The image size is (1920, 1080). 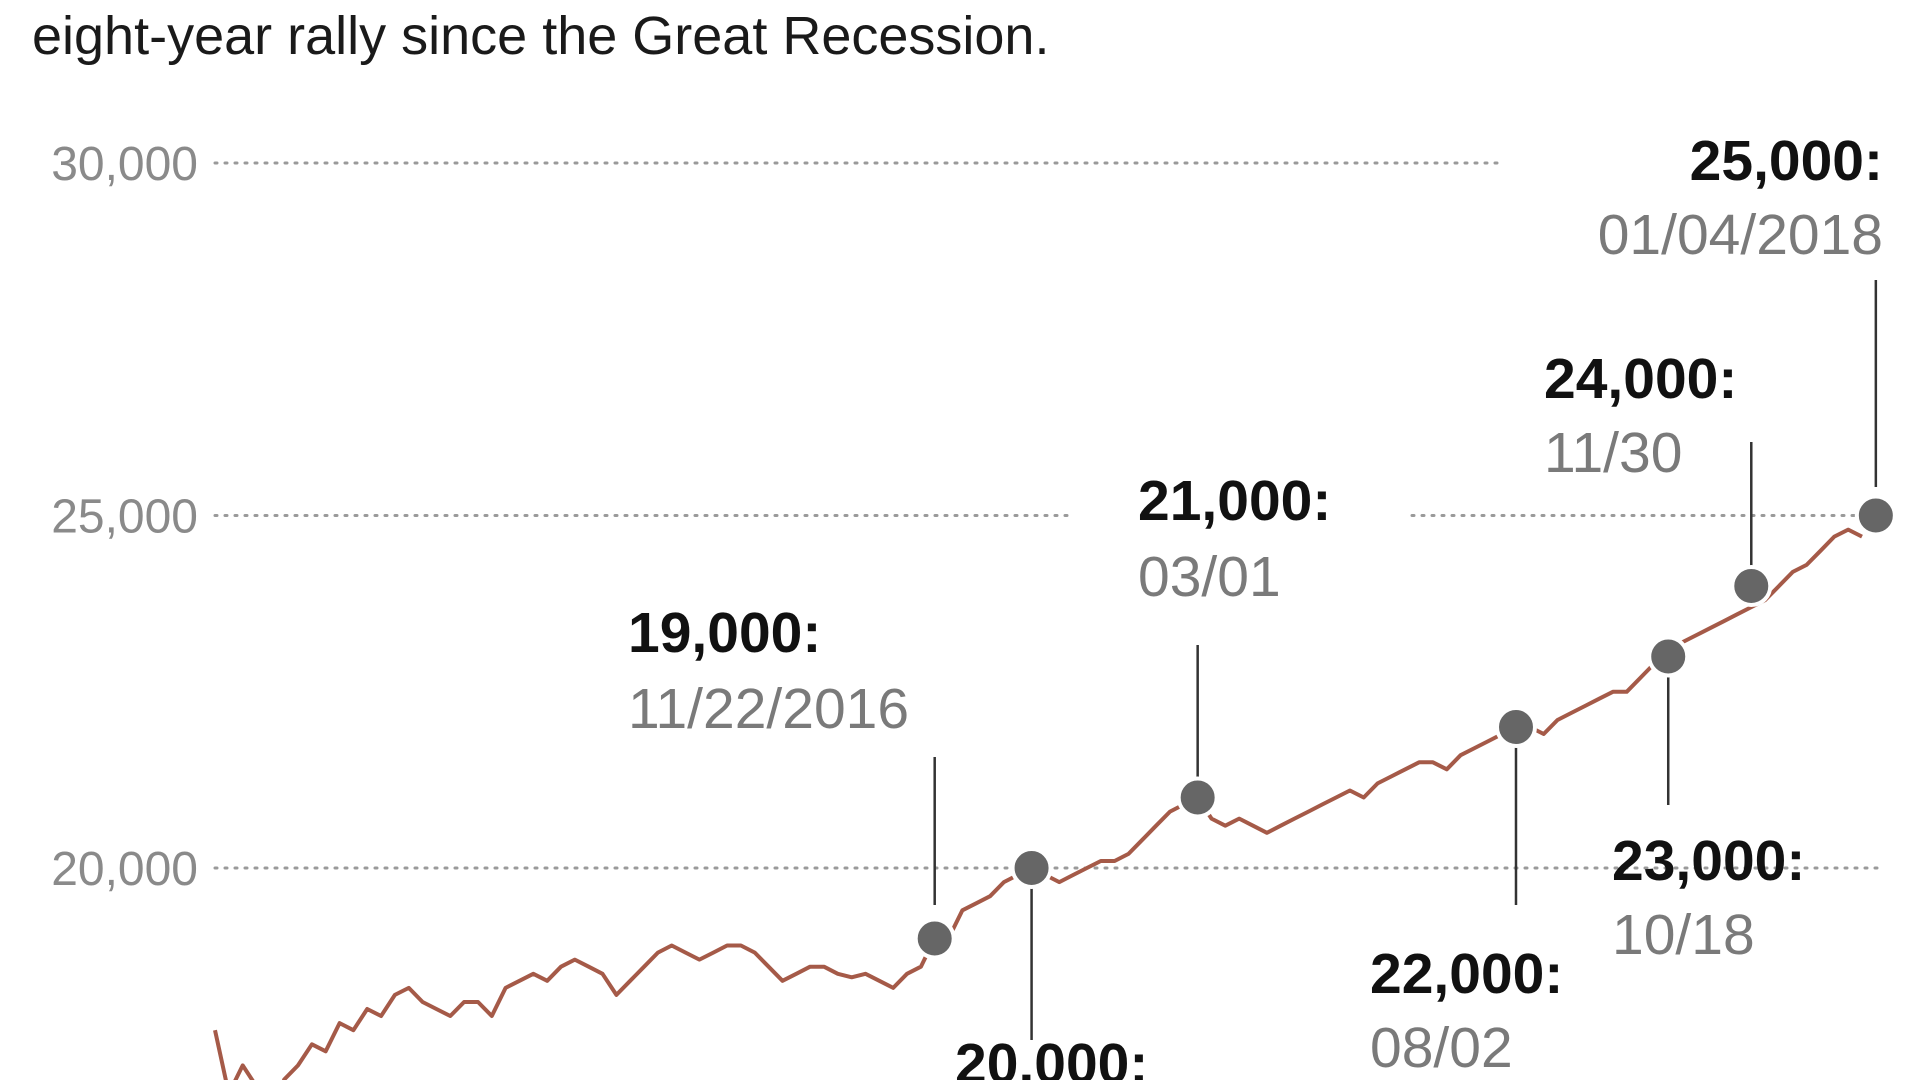 I want to click on milestone-value-label: 25,000:, so click(x=1786, y=161).